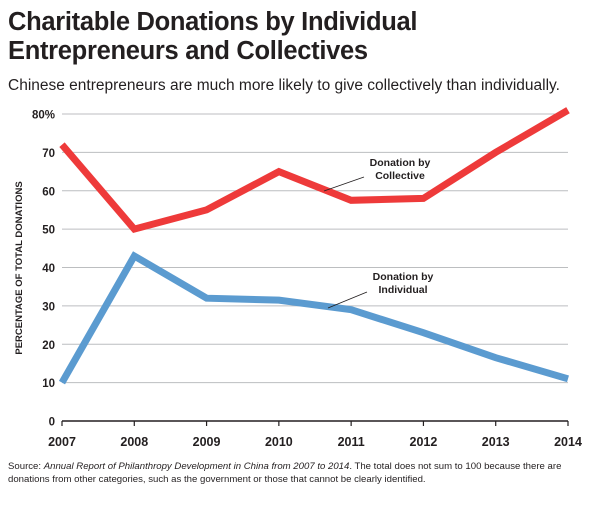 The width and height of the screenshot is (592, 509). What do you see at coordinates (26, 466) in the screenshot?
I see `source-prefix: Source:` at bounding box center [26, 466].